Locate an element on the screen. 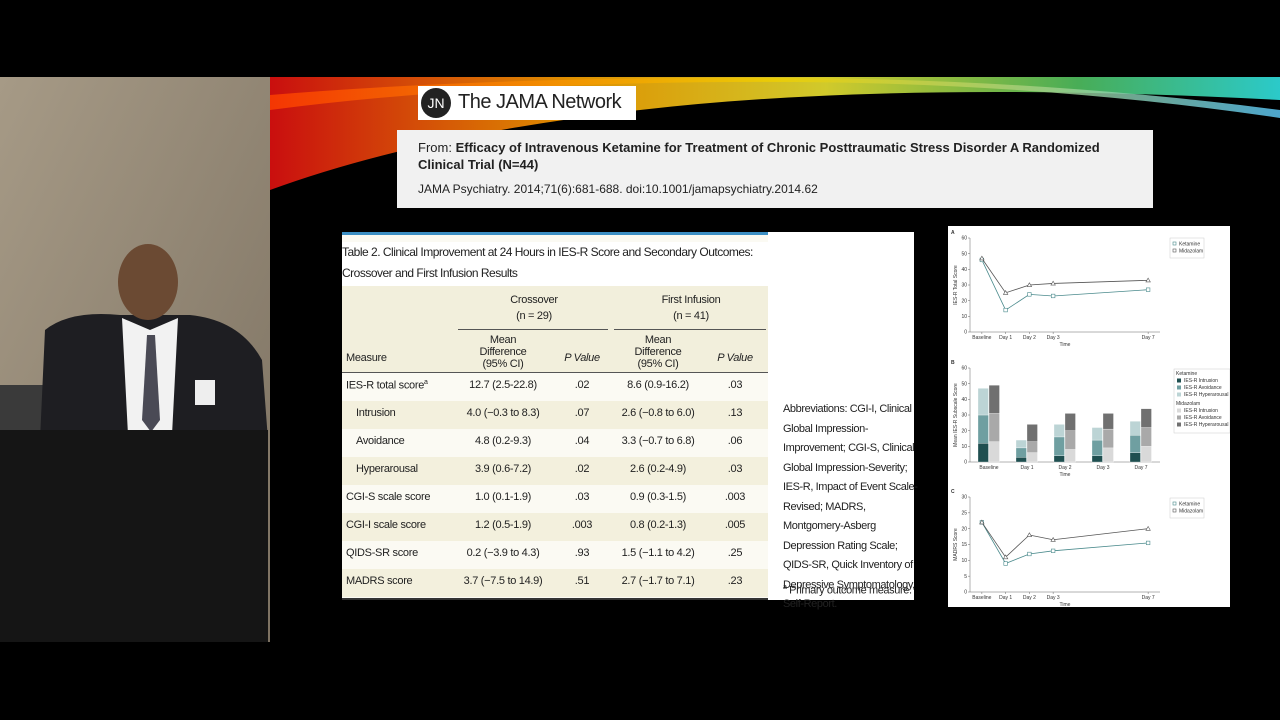 The image size is (1280, 720). cell-text: .25 is located at coordinates (735, 553).